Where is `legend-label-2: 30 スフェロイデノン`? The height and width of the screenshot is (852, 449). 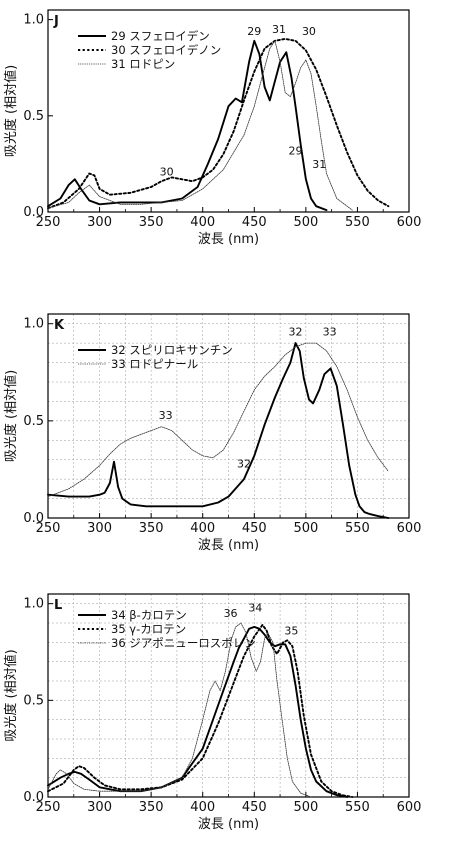 legend-label-2: 30 スフェロイデノン is located at coordinates (166, 50).